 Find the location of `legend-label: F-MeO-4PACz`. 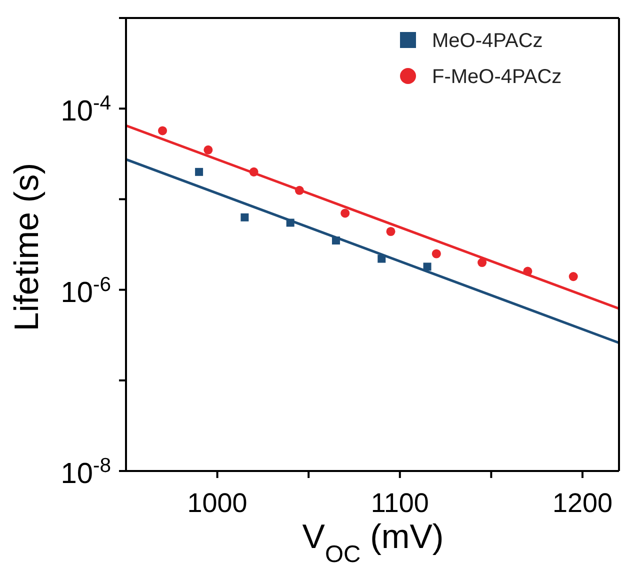

legend-label: F-MeO-4PACz is located at coordinates (497, 77).